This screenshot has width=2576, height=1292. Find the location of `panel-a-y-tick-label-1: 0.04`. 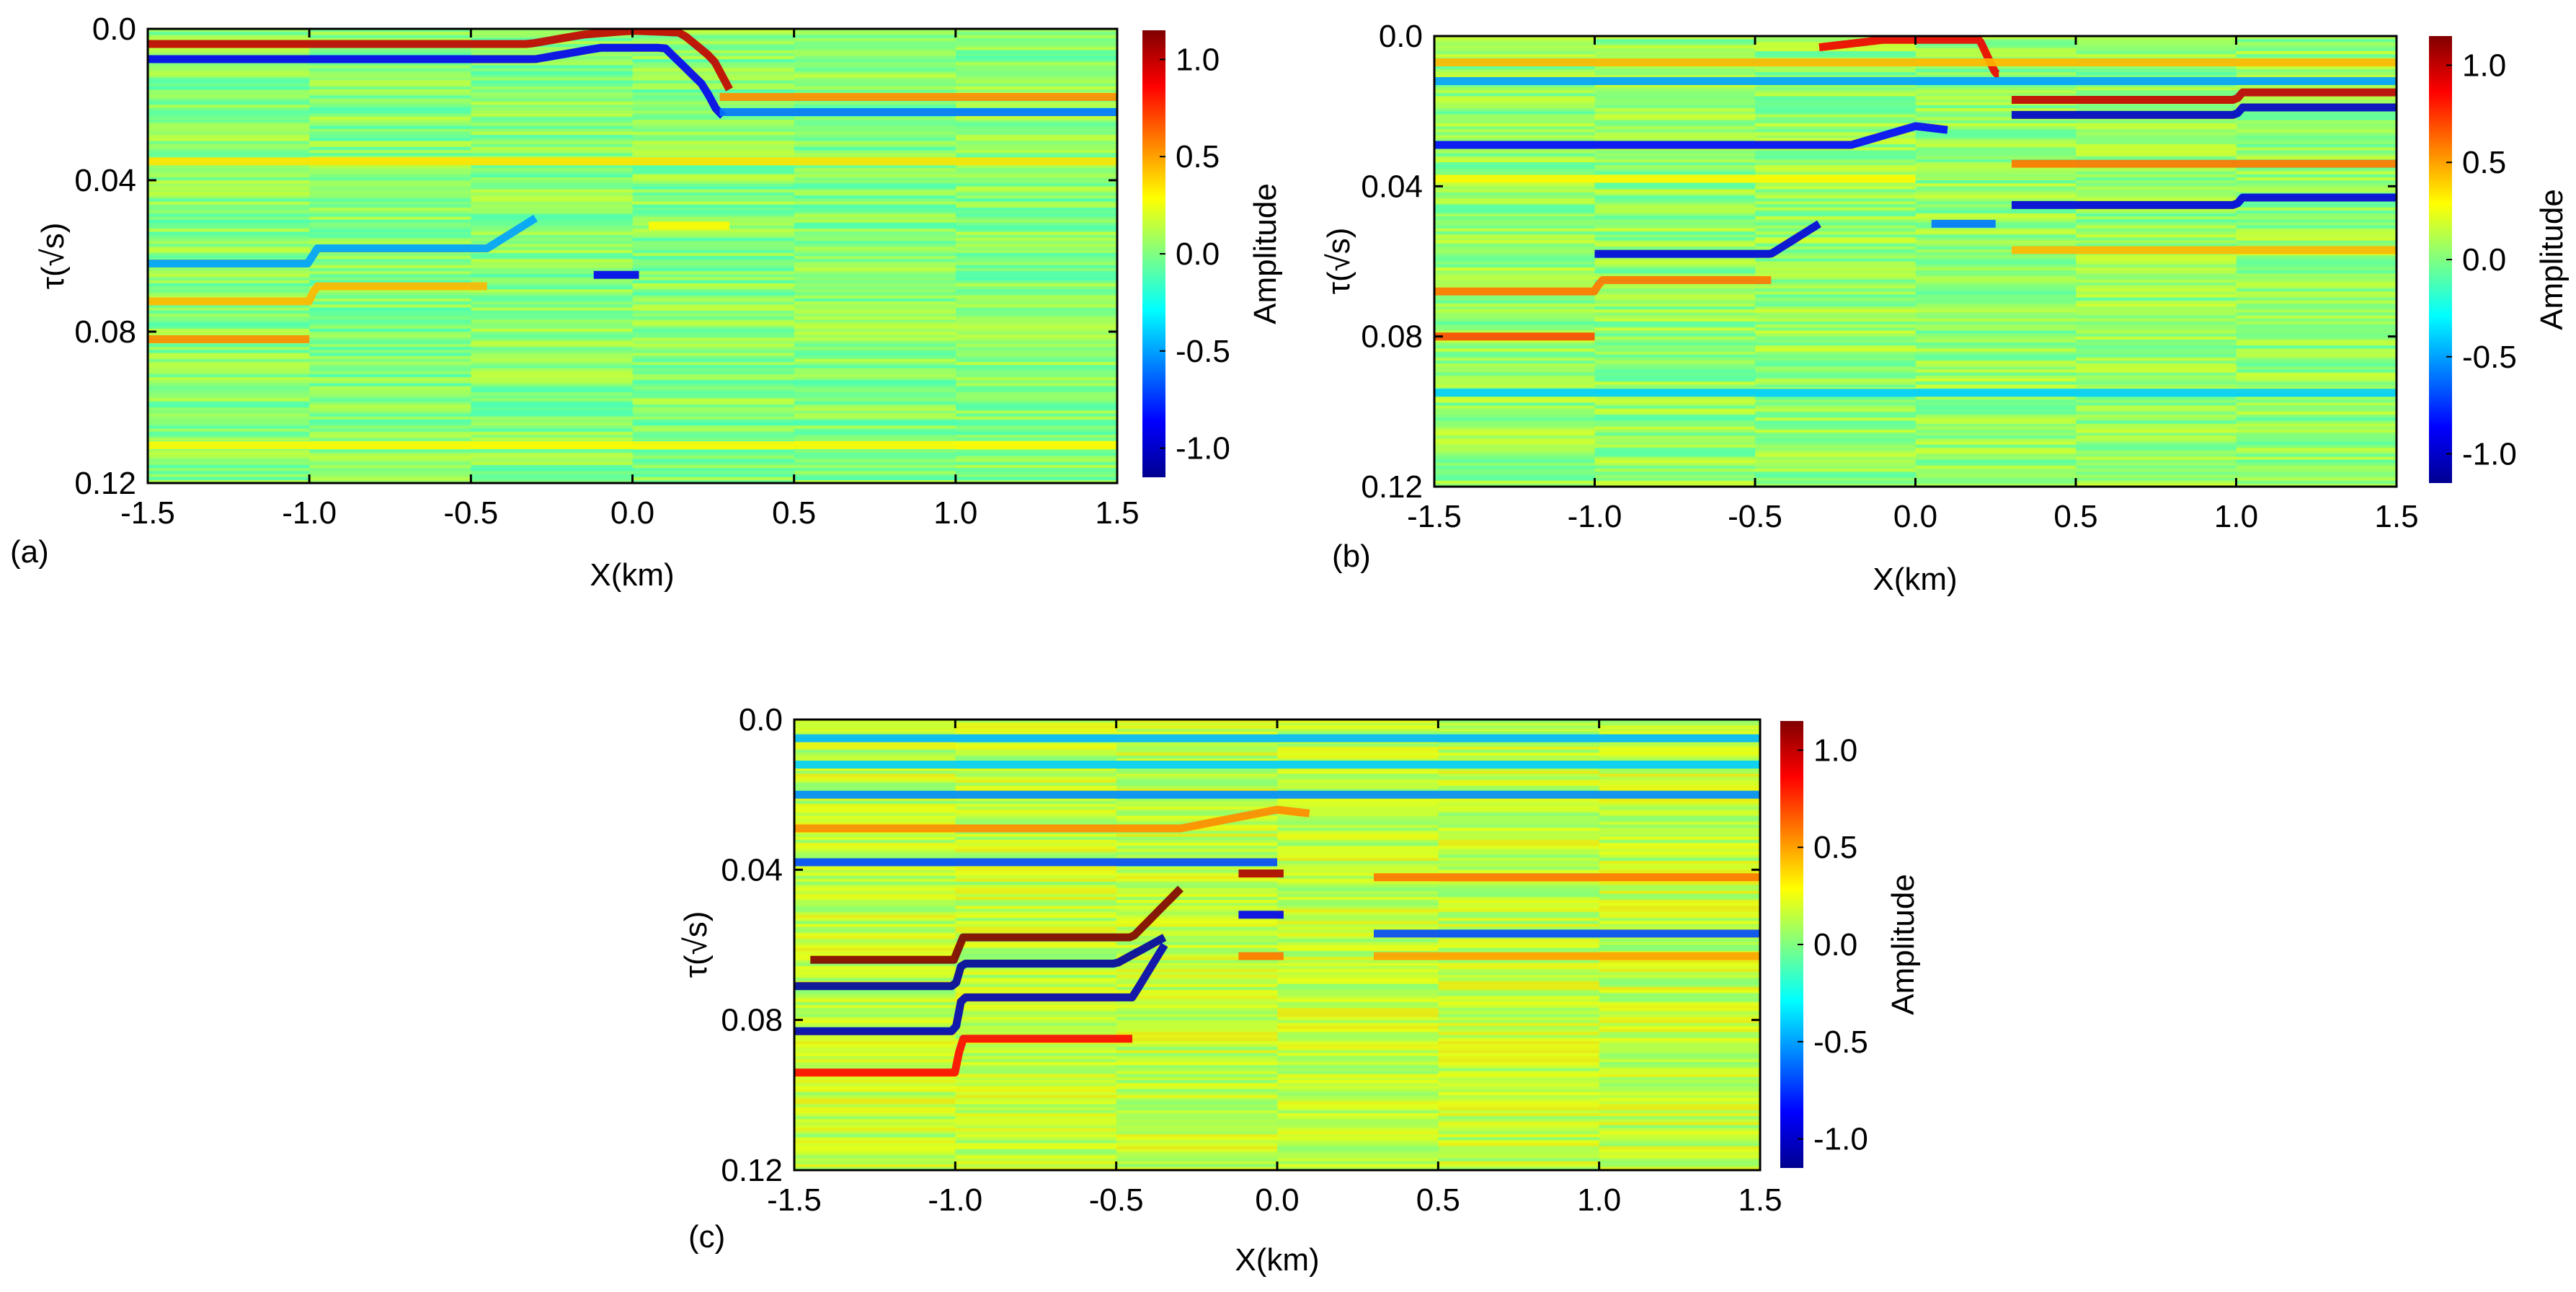

panel-a-y-tick-label-1: 0.04 is located at coordinates (105, 180).